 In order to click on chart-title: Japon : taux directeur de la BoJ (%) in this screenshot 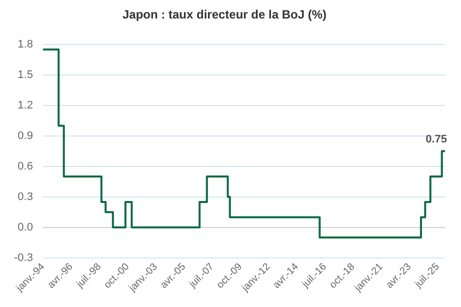, I will do `click(224, 15)`.